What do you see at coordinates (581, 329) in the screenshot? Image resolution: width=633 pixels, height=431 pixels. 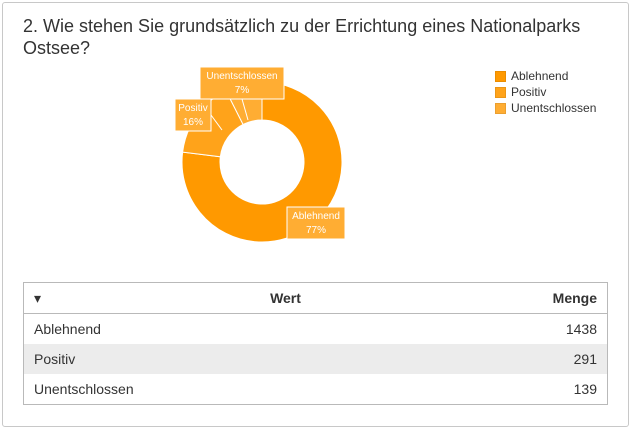 I see `row-count: 1438` at bounding box center [581, 329].